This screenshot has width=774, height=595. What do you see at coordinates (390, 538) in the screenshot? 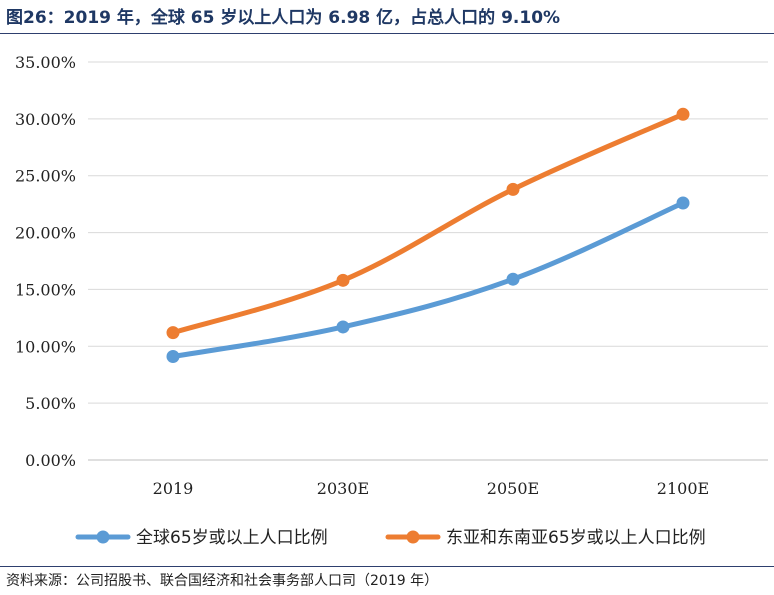
I see `legend: 全球65岁或以上人口比例 东亚和东南亚65岁或以上人口比例` at bounding box center [390, 538].